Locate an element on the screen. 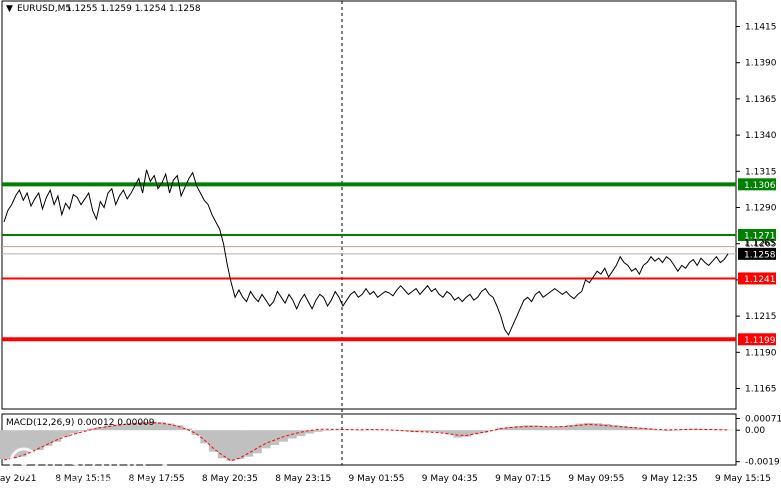  time-tick-label: 8 May 20:35 is located at coordinates (230, 479).